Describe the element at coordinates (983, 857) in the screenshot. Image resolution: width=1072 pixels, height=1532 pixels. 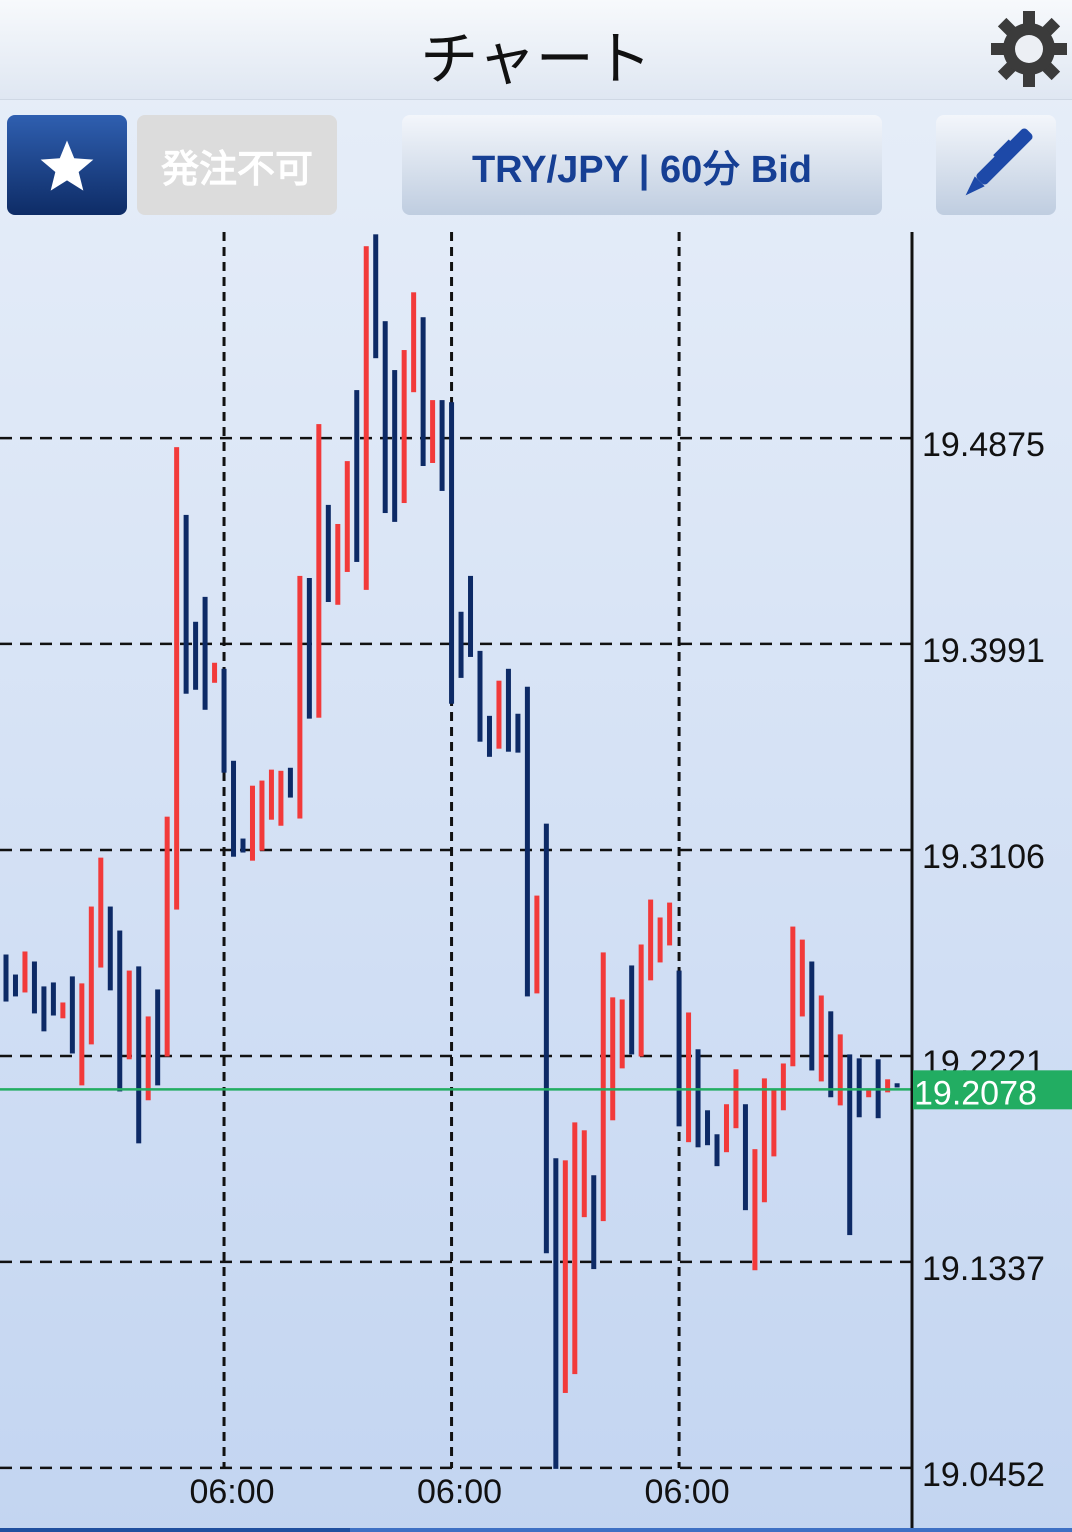
I see `y-tick-label: 19.3106` at that location.